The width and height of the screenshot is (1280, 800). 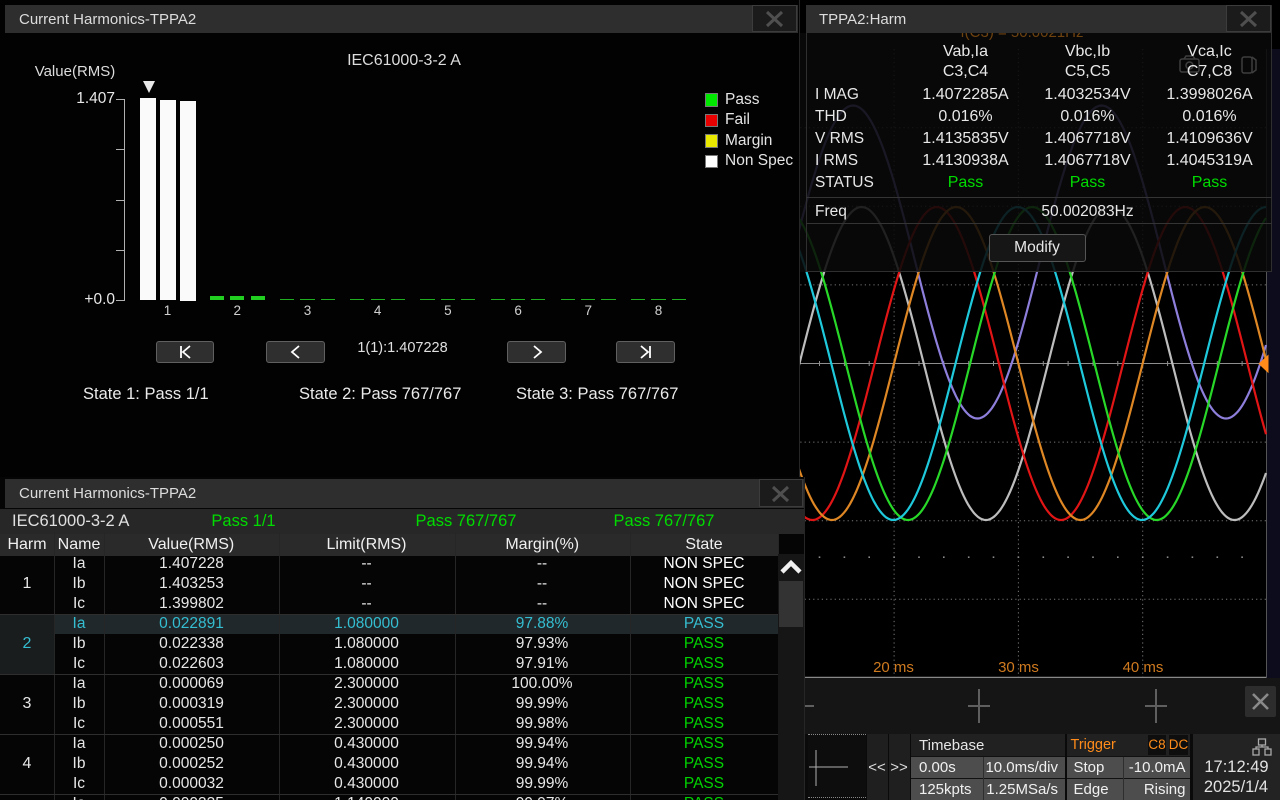 What do you see at coordinates (893, 667) in the screenshot?
I see `svg-text: 20 ms` at bounding box center [893, 667].